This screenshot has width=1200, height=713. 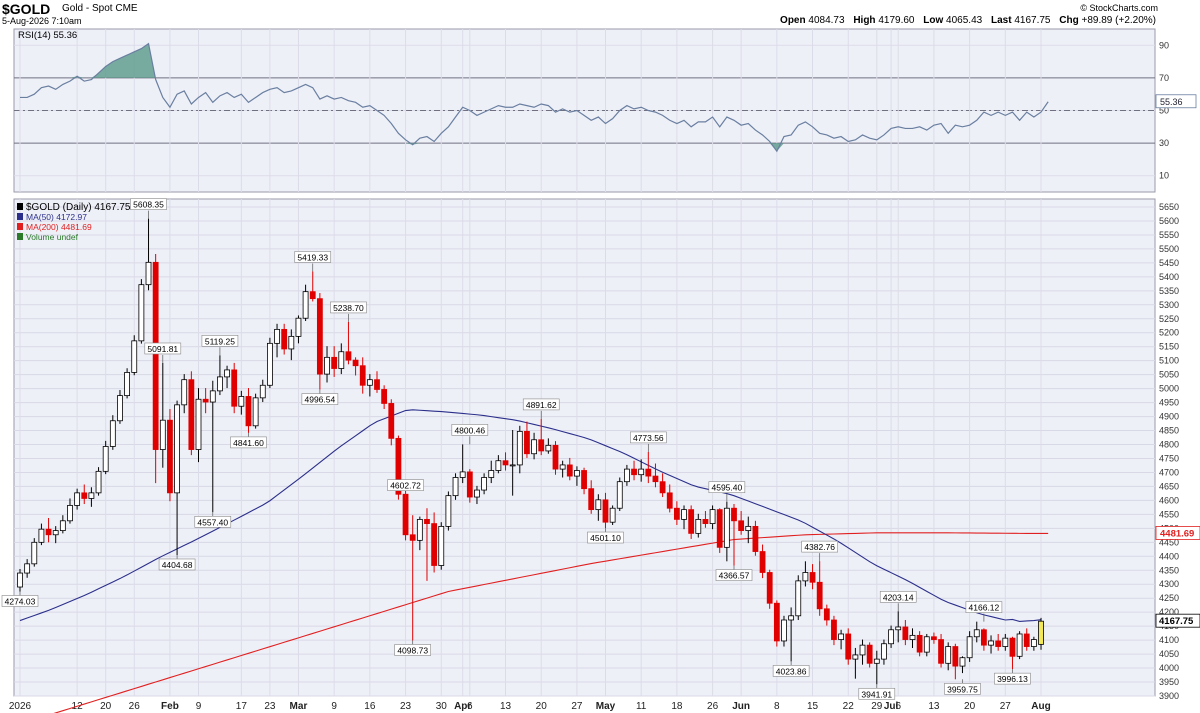 What do you see at coordinates (26, 9) in the screenshot?
I see `symbol-title: $GOLD` at bounding box center [26, 9].